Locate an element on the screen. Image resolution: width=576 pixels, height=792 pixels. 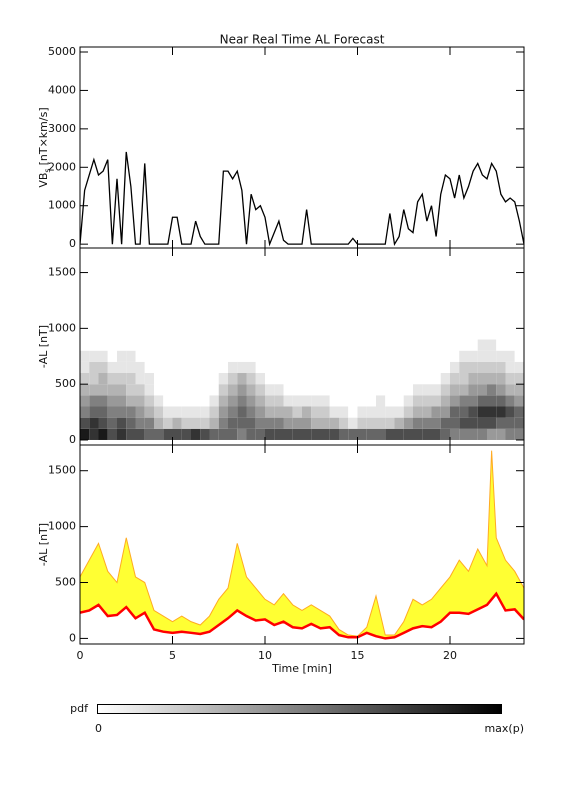
y-tick-label: 500 is located at coordinates (65, 582).